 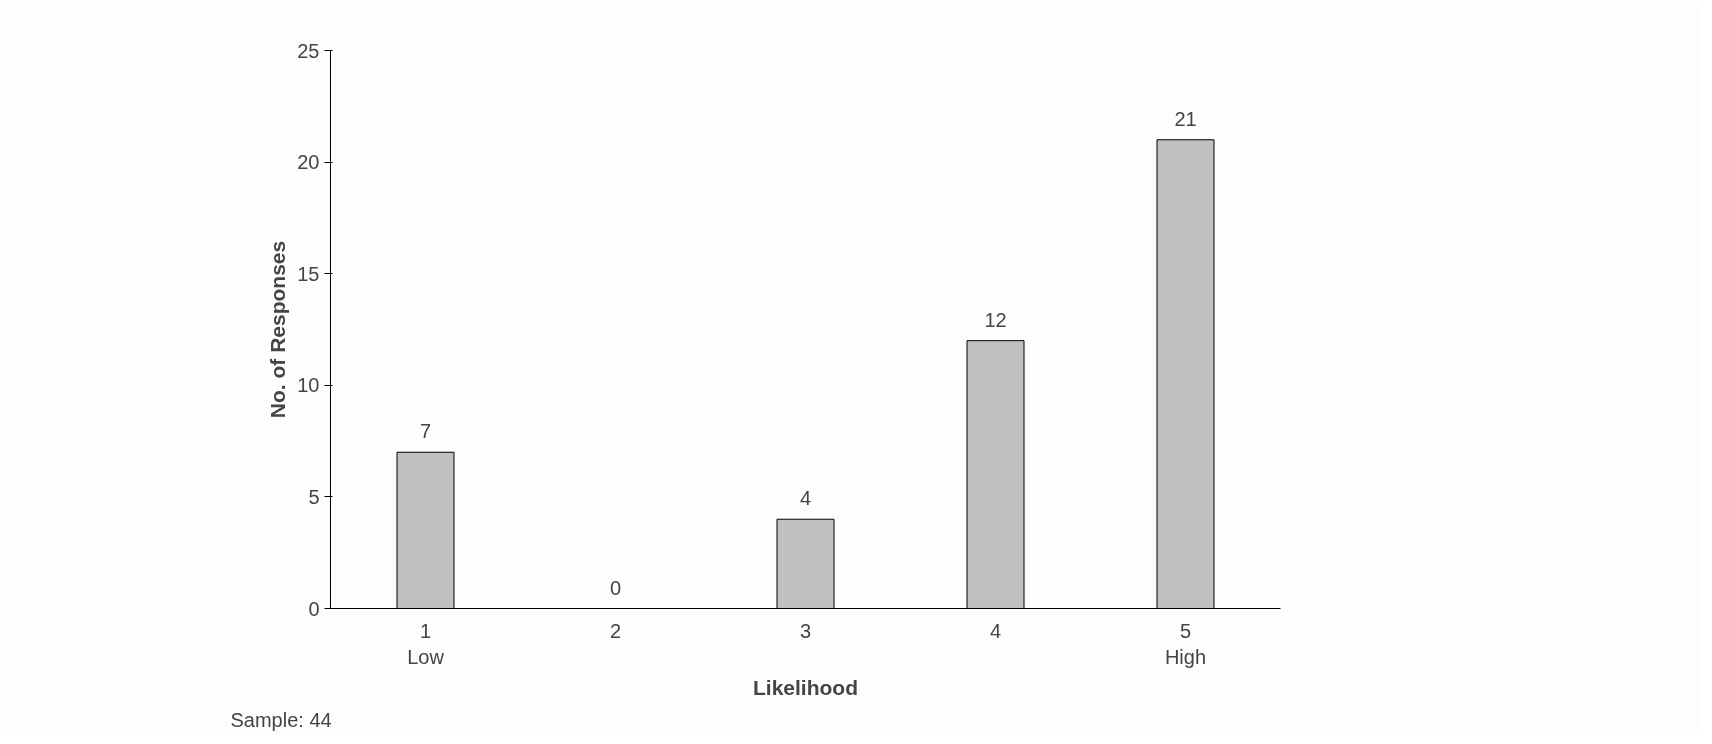 I want to click on y-tick-label: 20, so click(x=308, y=162).